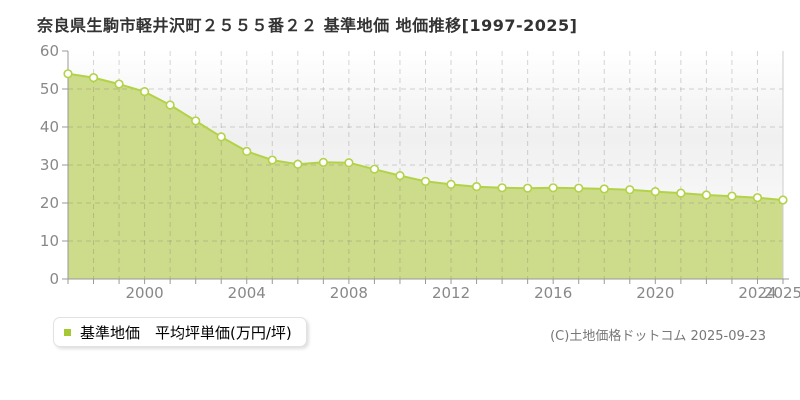  What do you see at coordinates (757, 293) in the screenshot?
I see `x-axis-label-2024: 2024` at bounding box center [757, 293].